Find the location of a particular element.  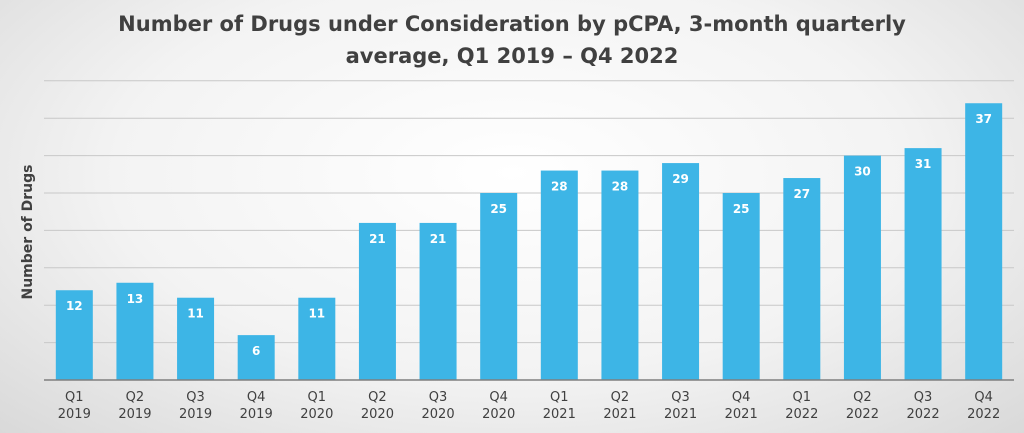

bar-q4-2022 is located at coordinates (984, 242).